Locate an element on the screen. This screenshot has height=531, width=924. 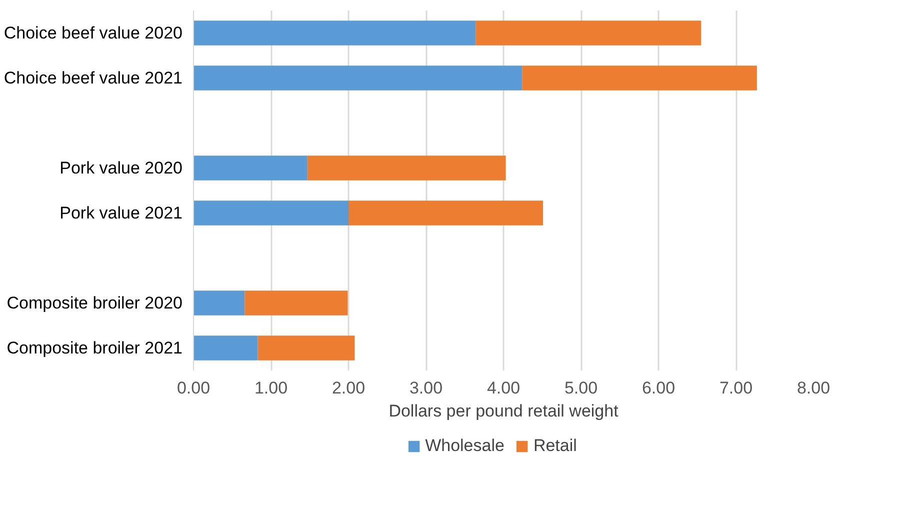
x-tick-label: 4.00 is located at coordinates (503, 388).